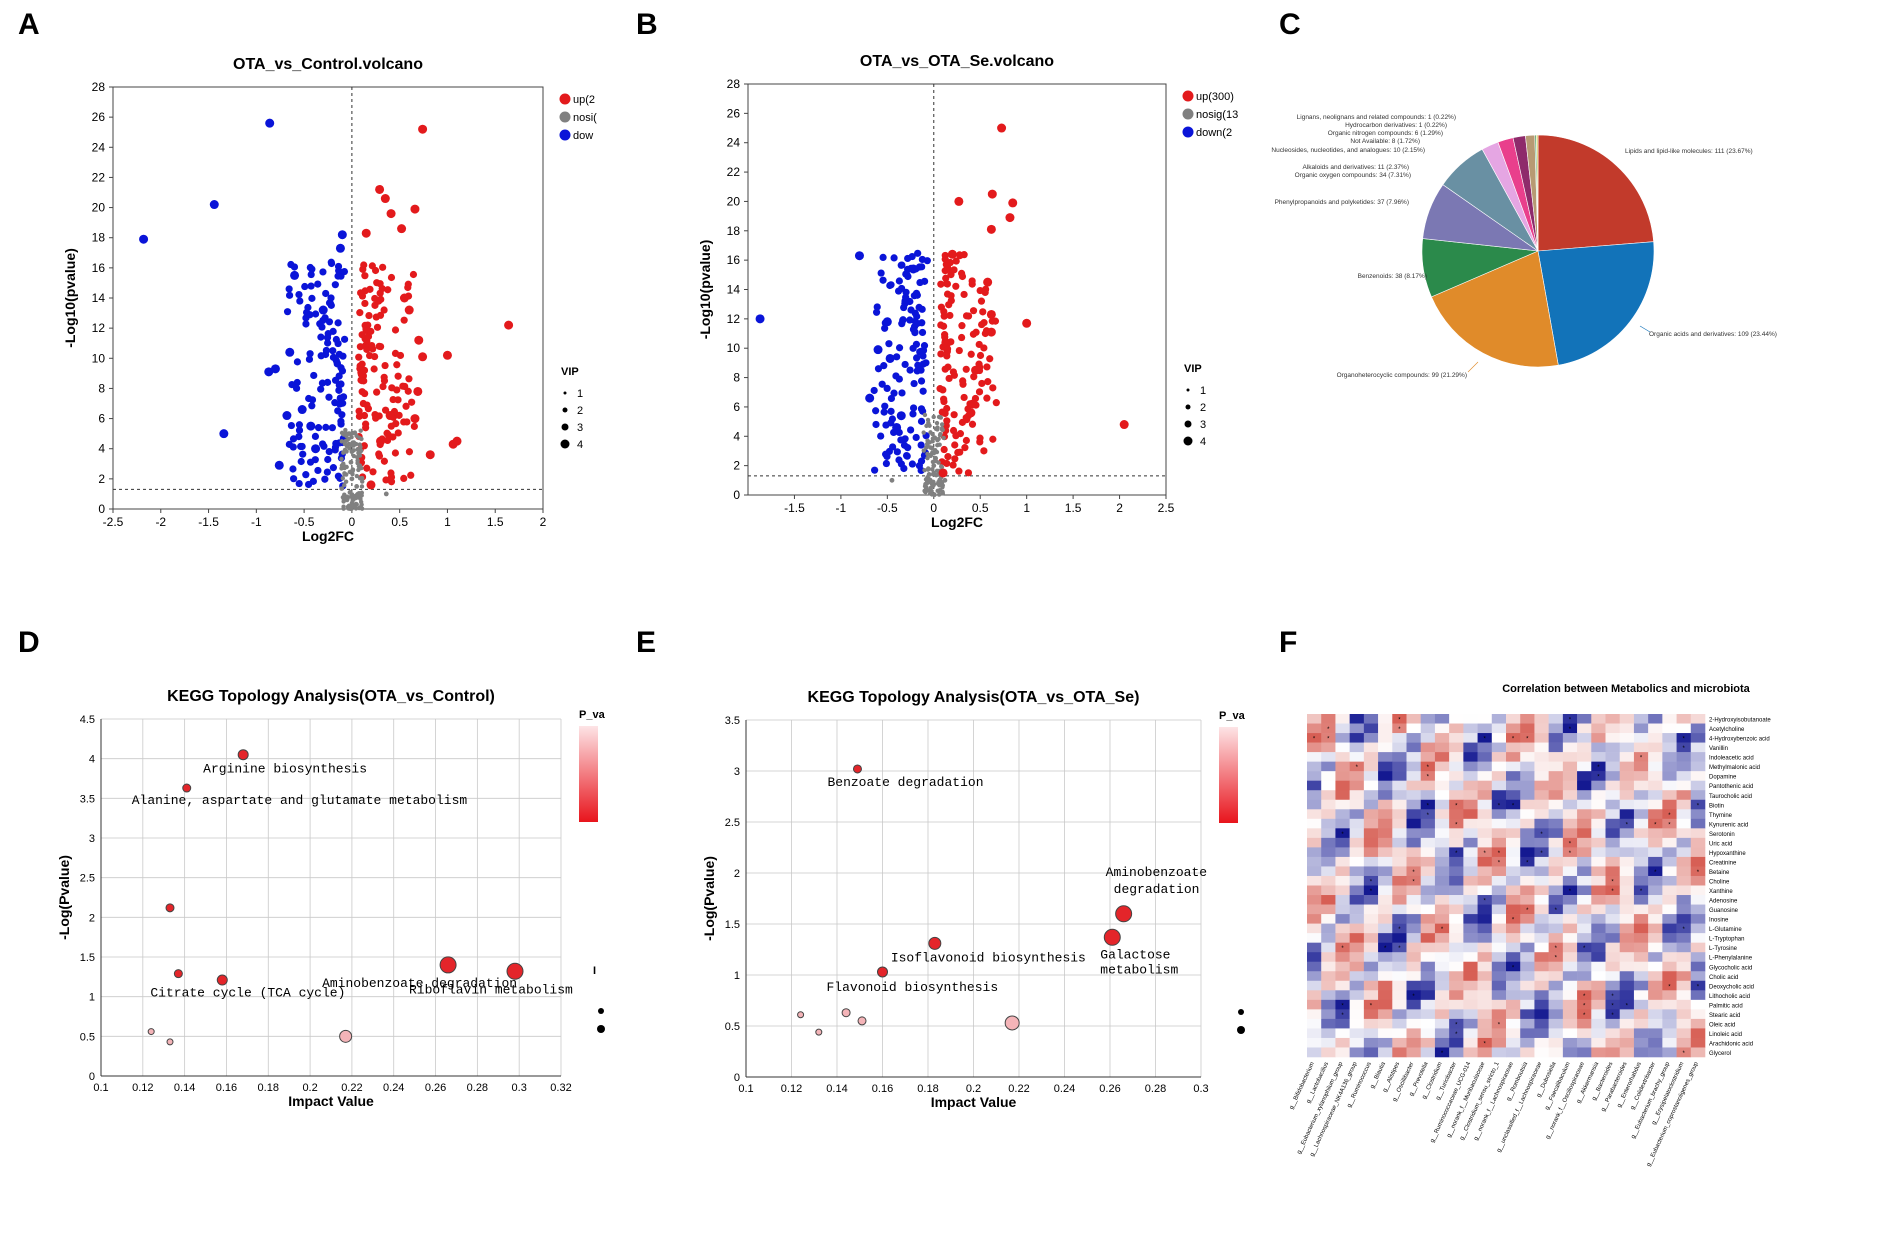  Describe the element at coordinates (29, 24) in the screenshot. I see `panel-label-a: A` at that location.